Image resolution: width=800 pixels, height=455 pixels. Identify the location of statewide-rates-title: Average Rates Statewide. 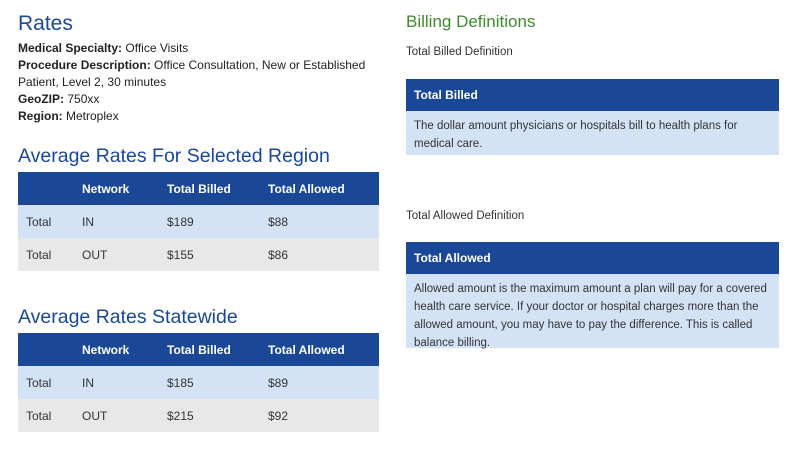
(128, 317).